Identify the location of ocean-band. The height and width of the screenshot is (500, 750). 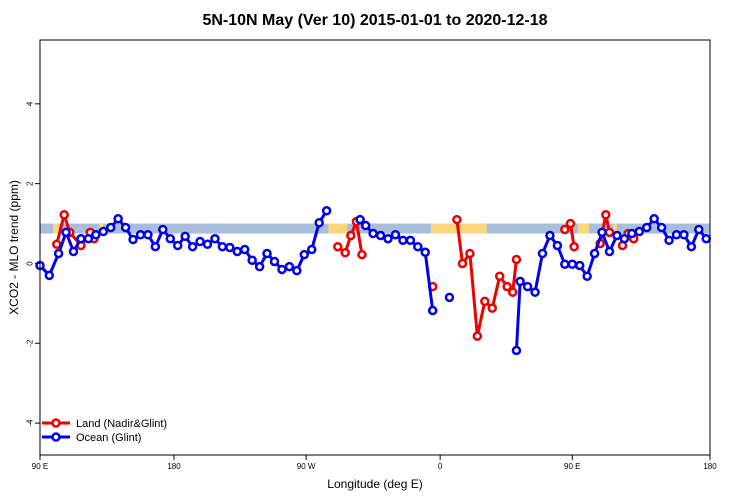
(375, 228).